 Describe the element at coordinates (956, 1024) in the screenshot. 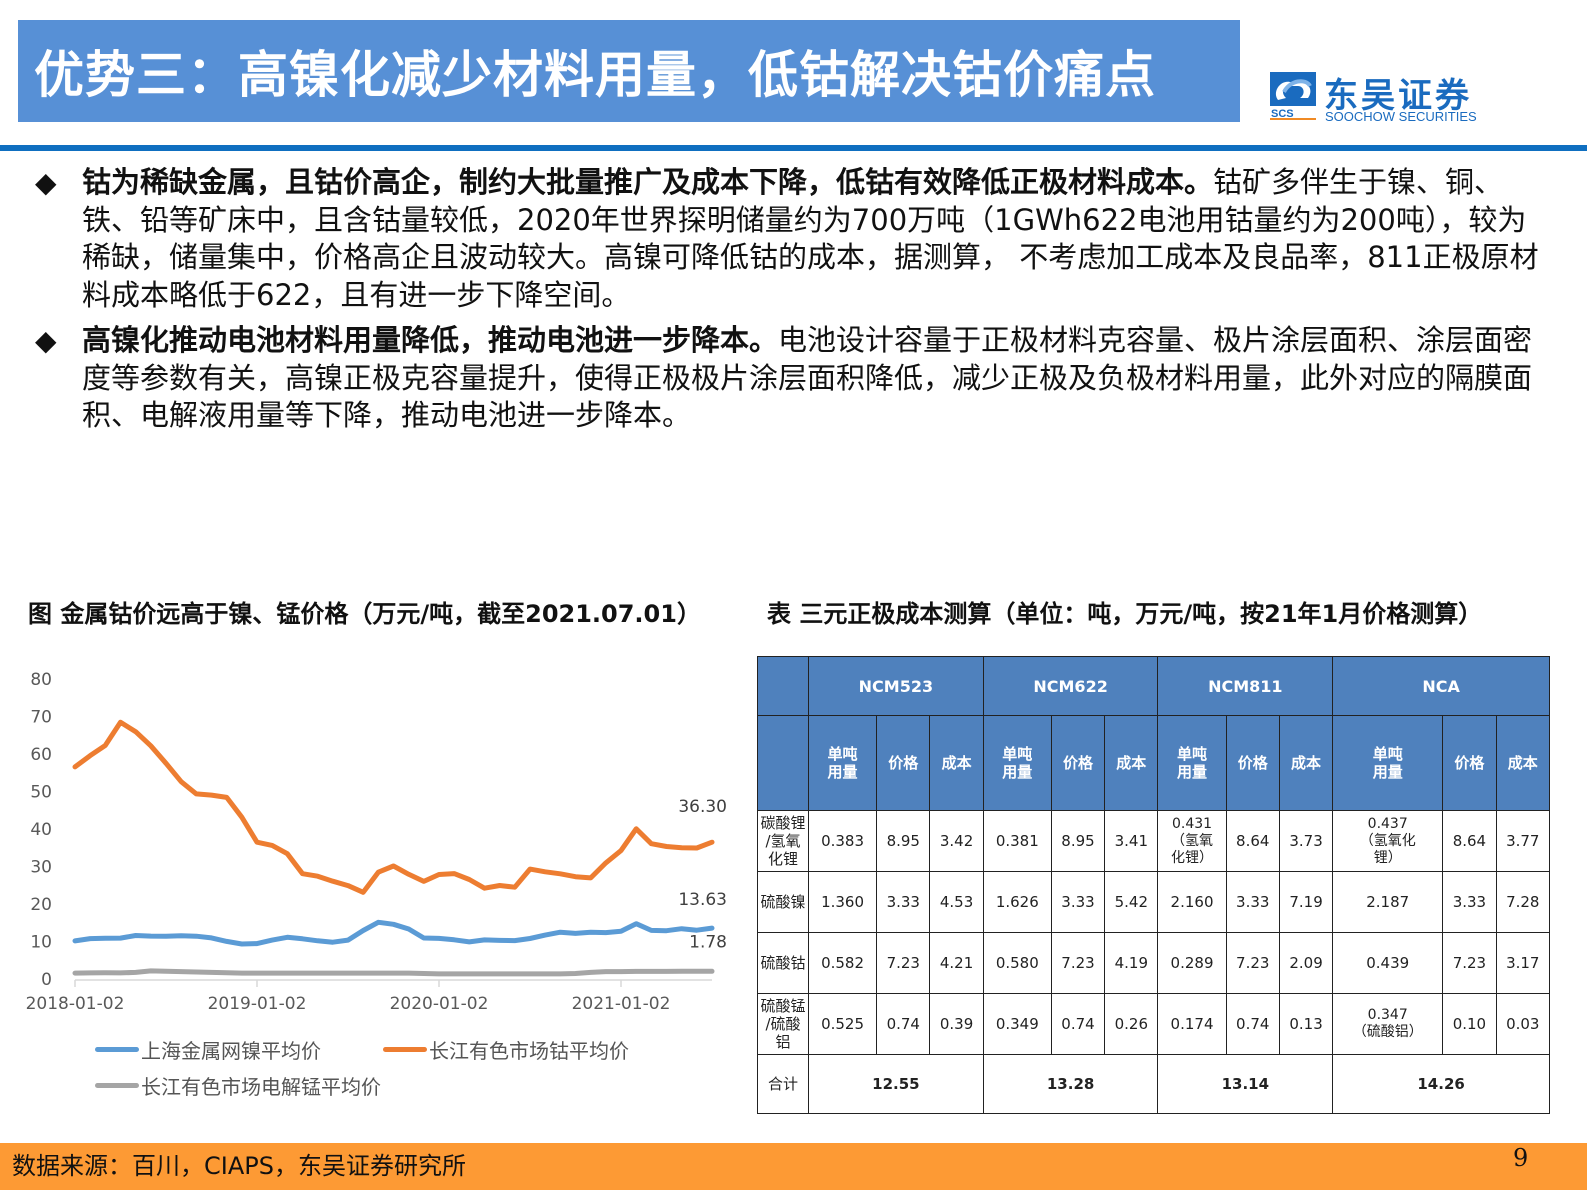

I see `table-cell: 0.39` at that location.